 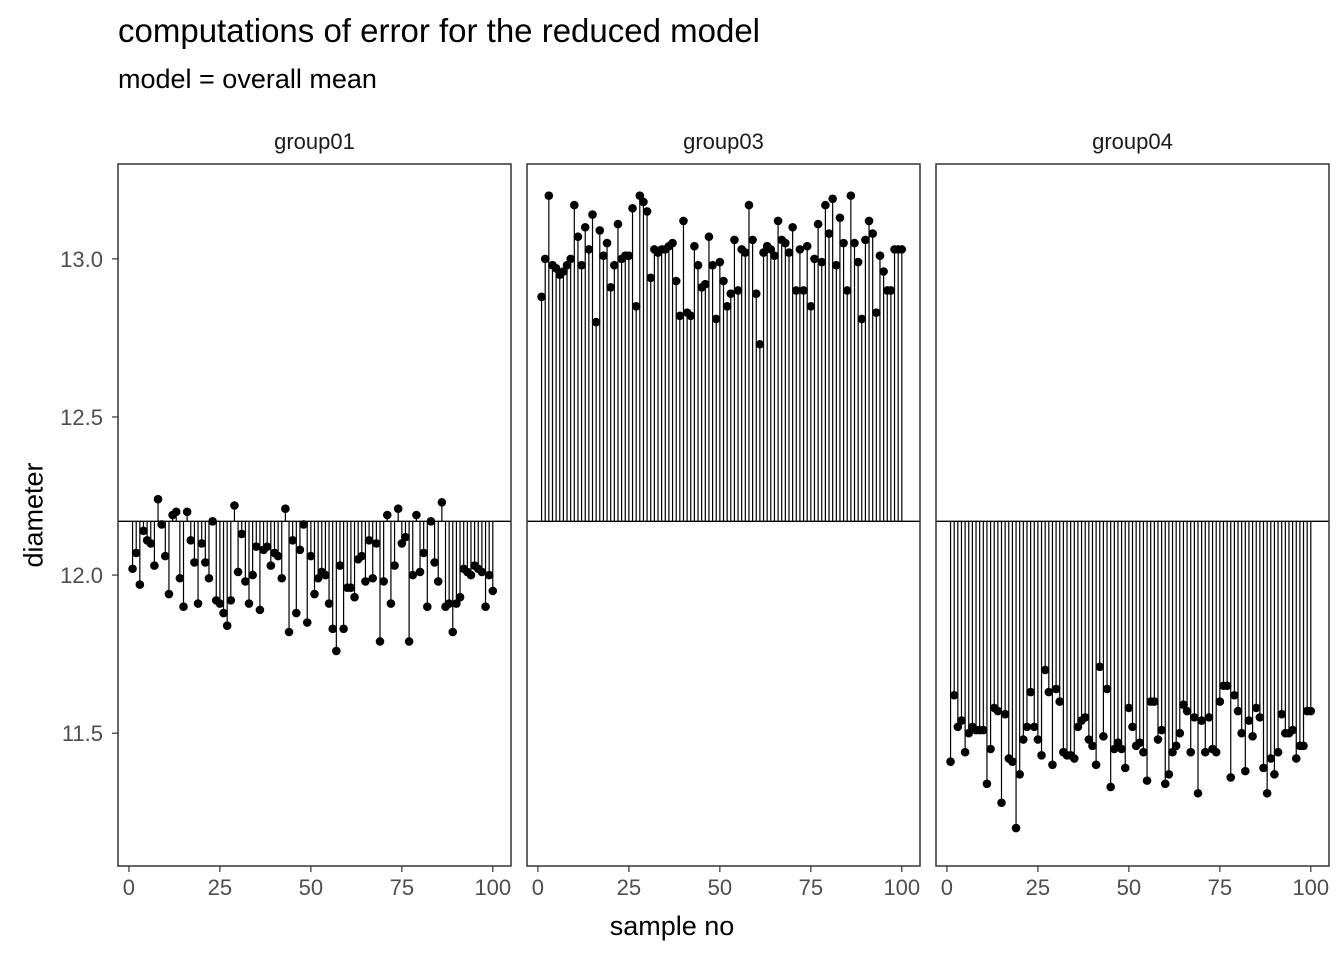 I want to click on x-tick-label: 100, so click(x=492, y=887).